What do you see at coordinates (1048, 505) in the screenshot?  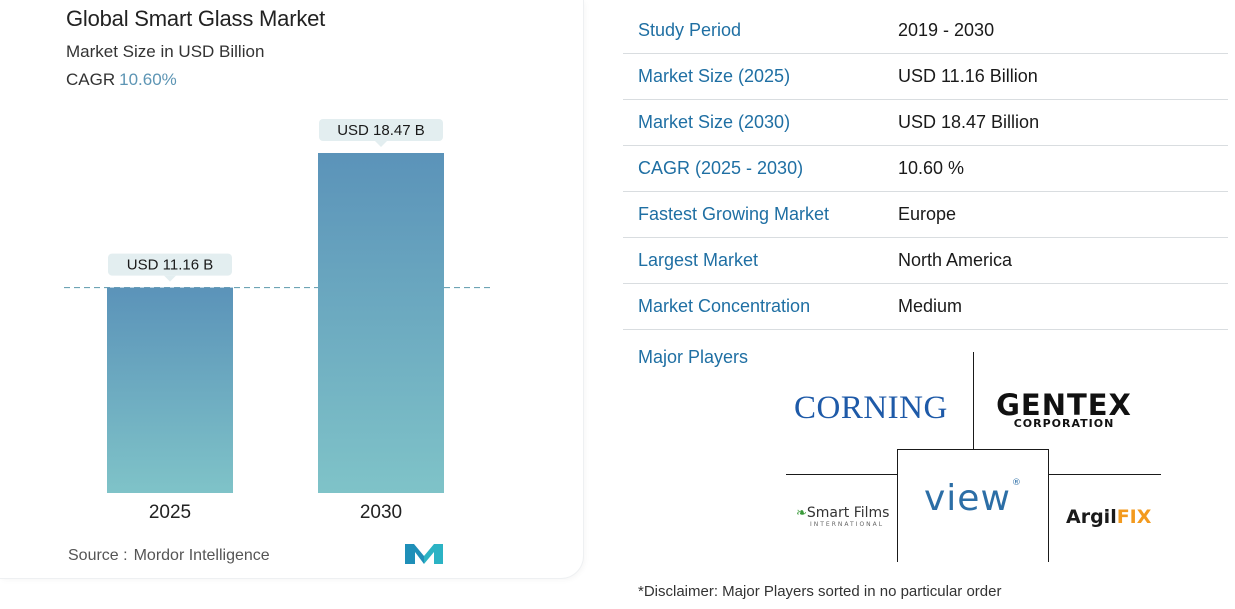 I see `view-box-right` at bounding box center [1048, 505].